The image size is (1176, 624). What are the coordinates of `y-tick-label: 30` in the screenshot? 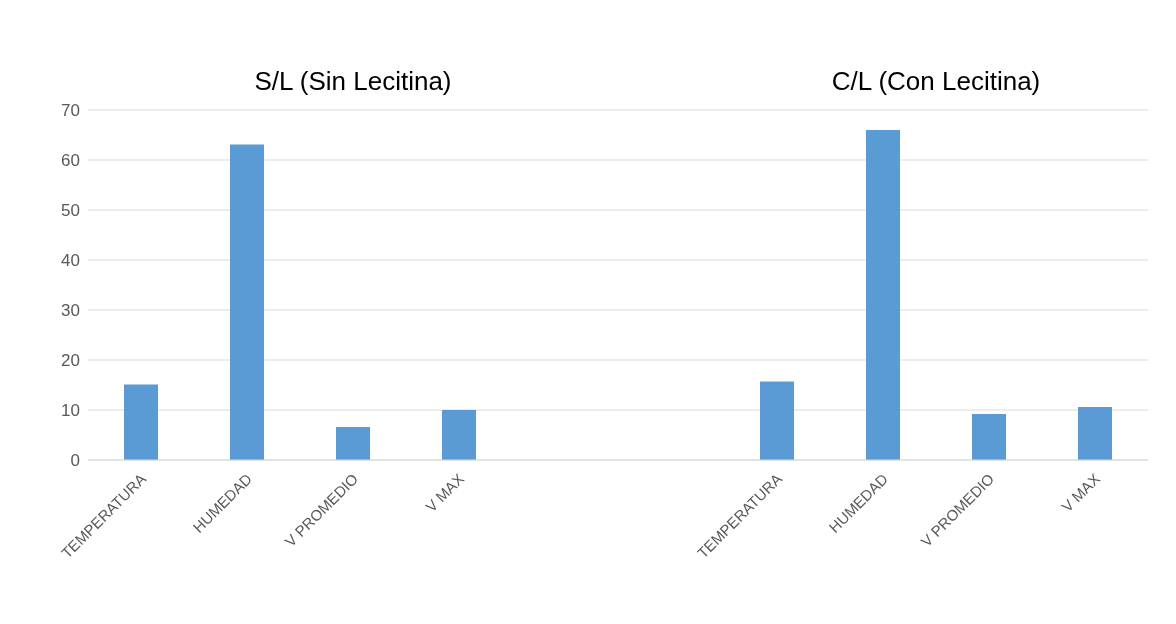 It's located at (70, 311).